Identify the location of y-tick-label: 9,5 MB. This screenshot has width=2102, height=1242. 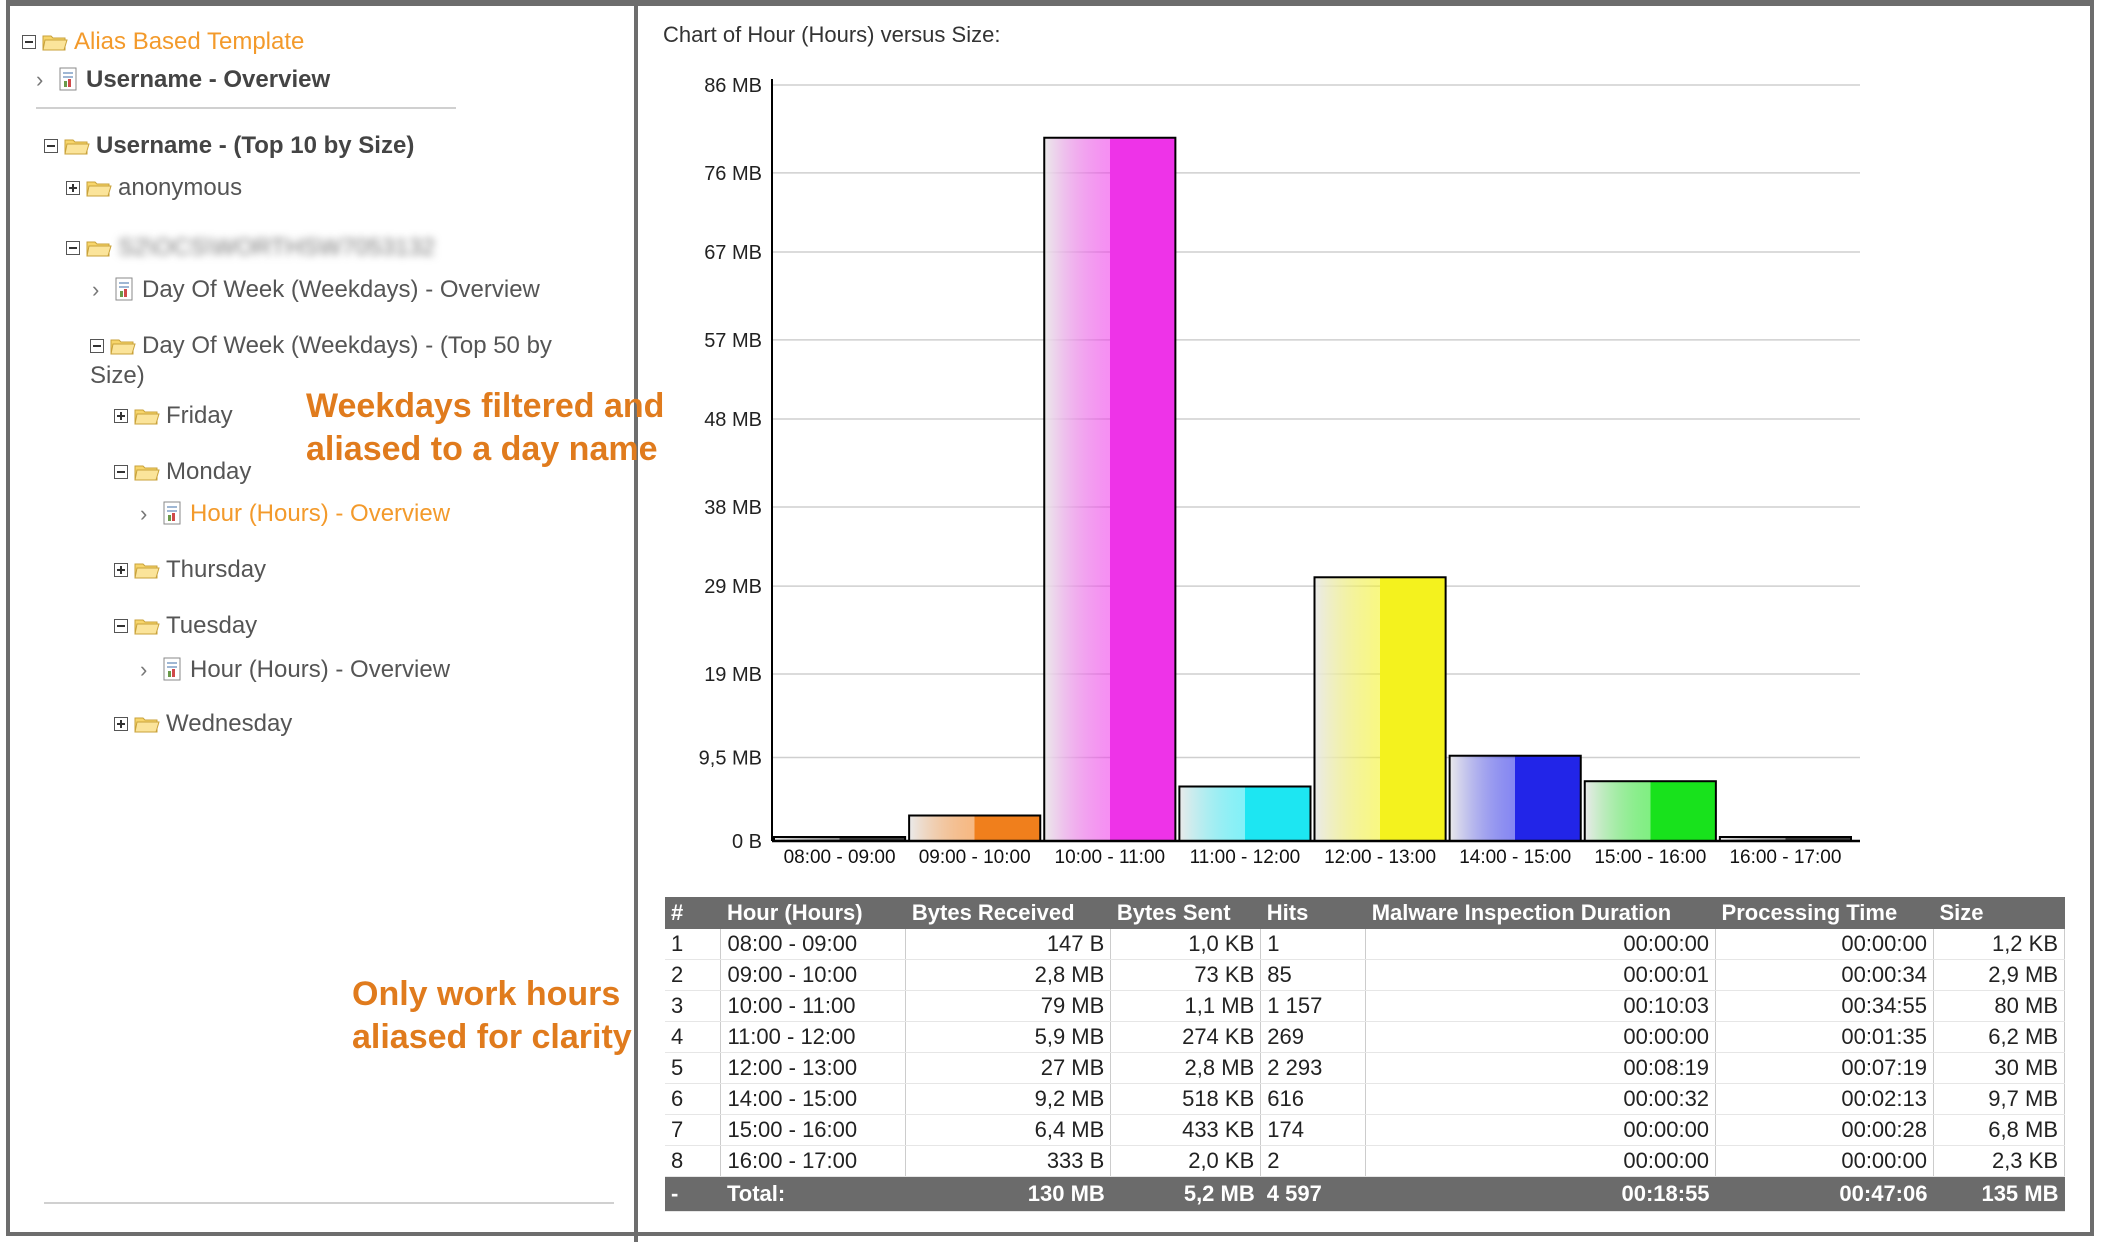
(730, 758).